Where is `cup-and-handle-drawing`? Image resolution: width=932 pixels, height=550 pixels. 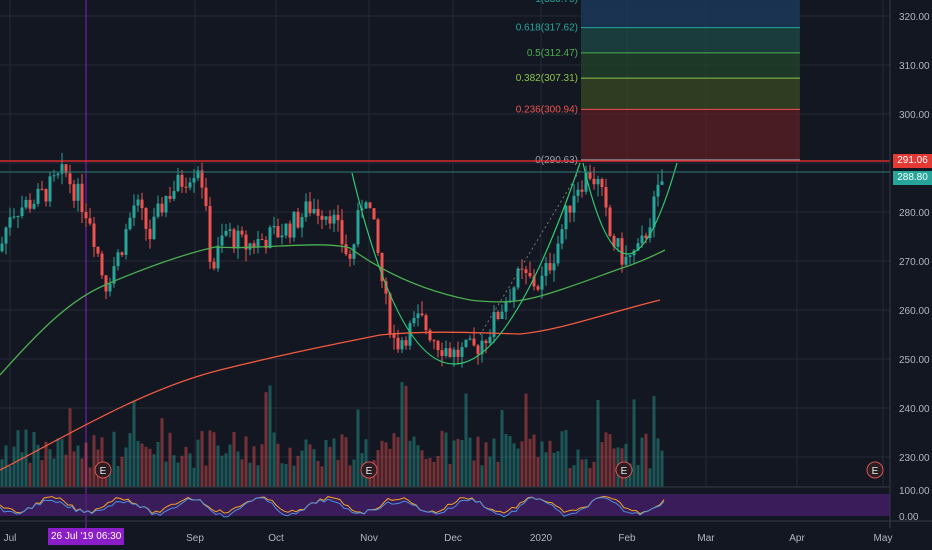
cup-and-handle-drawing is located at coordinates (514, 263).